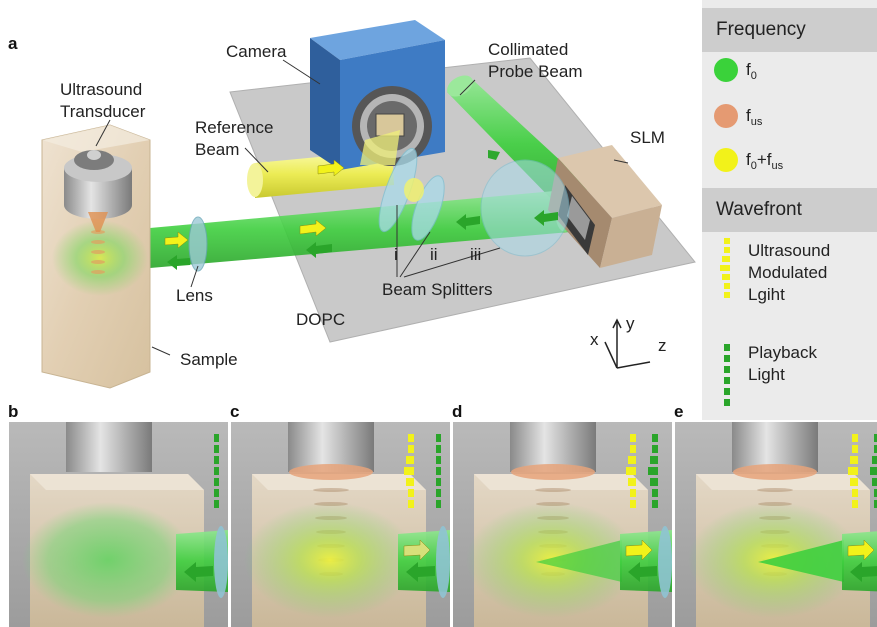 Image resolution: width=877 pixels, height=627 pixels. Describe the element at coordinates (759, 209) in the screenshot. I see `wavefront-title: Wavefront` at that location.